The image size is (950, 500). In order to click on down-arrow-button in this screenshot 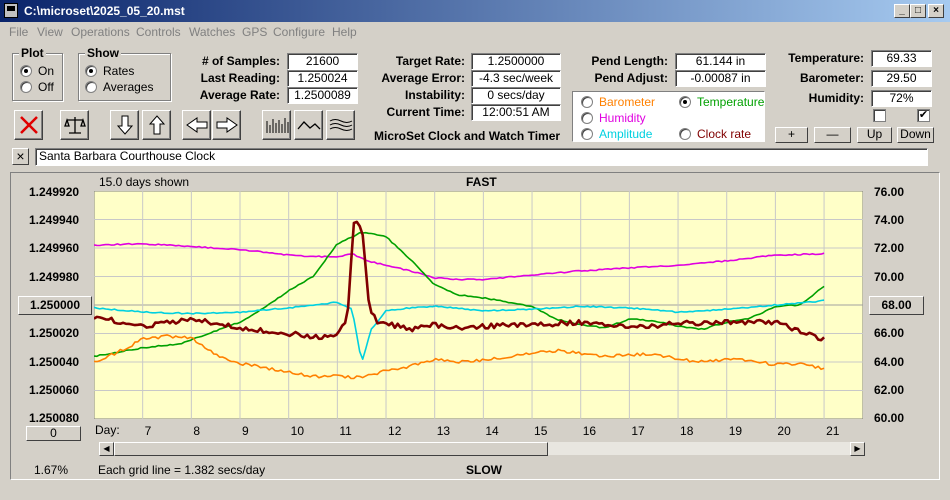, I will do `click(124, 125)`.